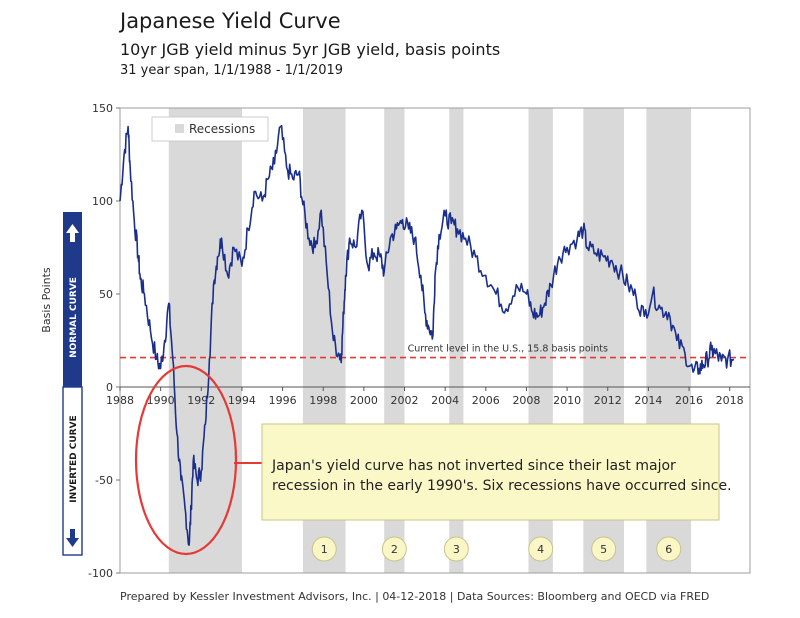 The height and width of the screenshot is (618, 800). I want to click on chart-title: Japanese Yield Curve, so click(230, 21).